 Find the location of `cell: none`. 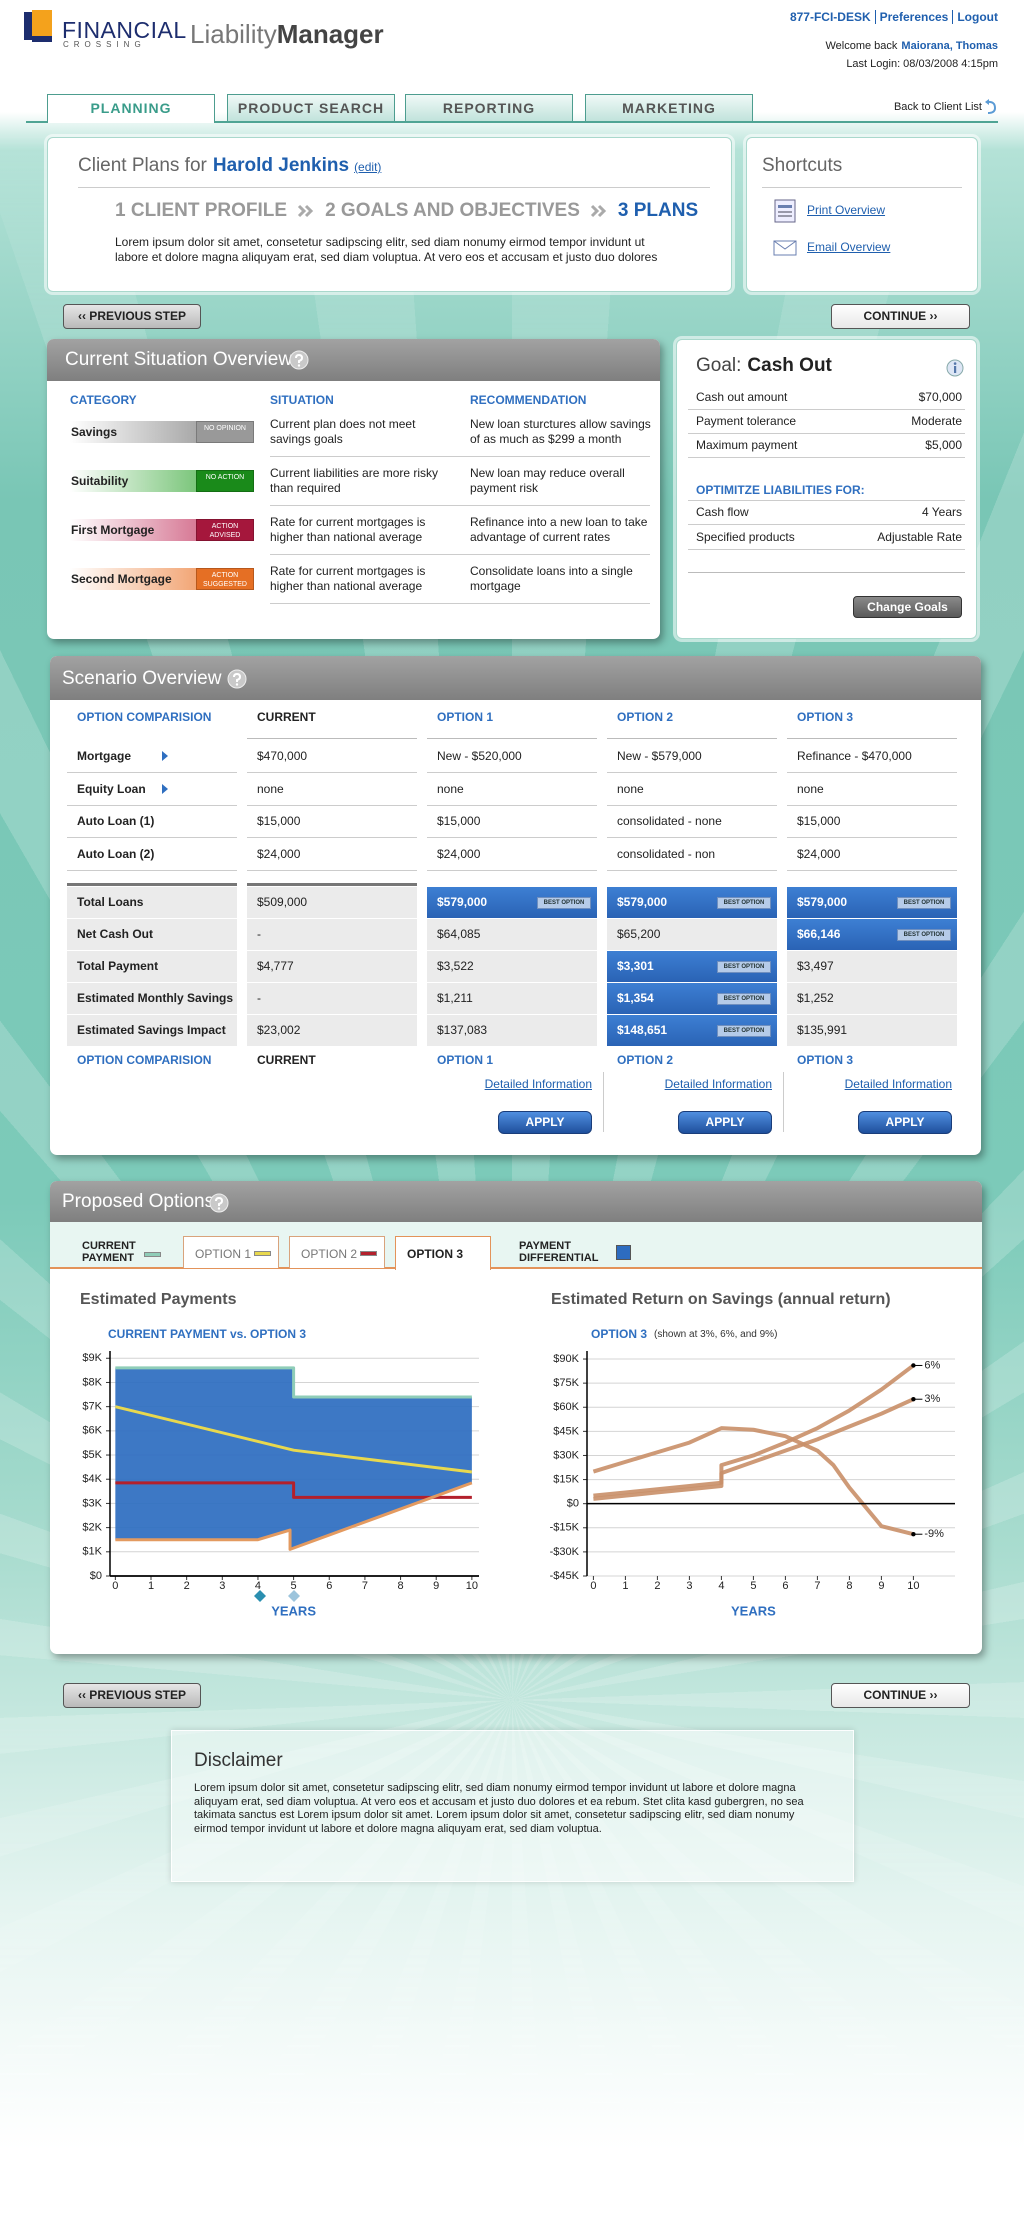

cell: none is located at coordinates (270, 788).